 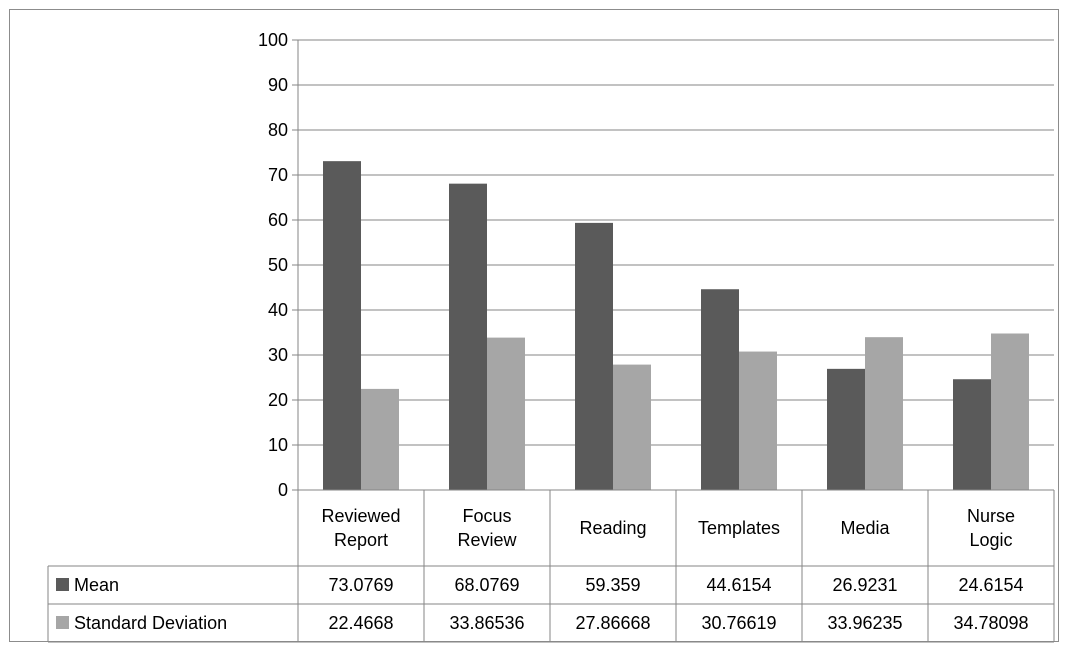 What do you see at coordinates (278, 355) in the screenshot?
I see `y-tick-label: 30` at bounding box center [278, 355].